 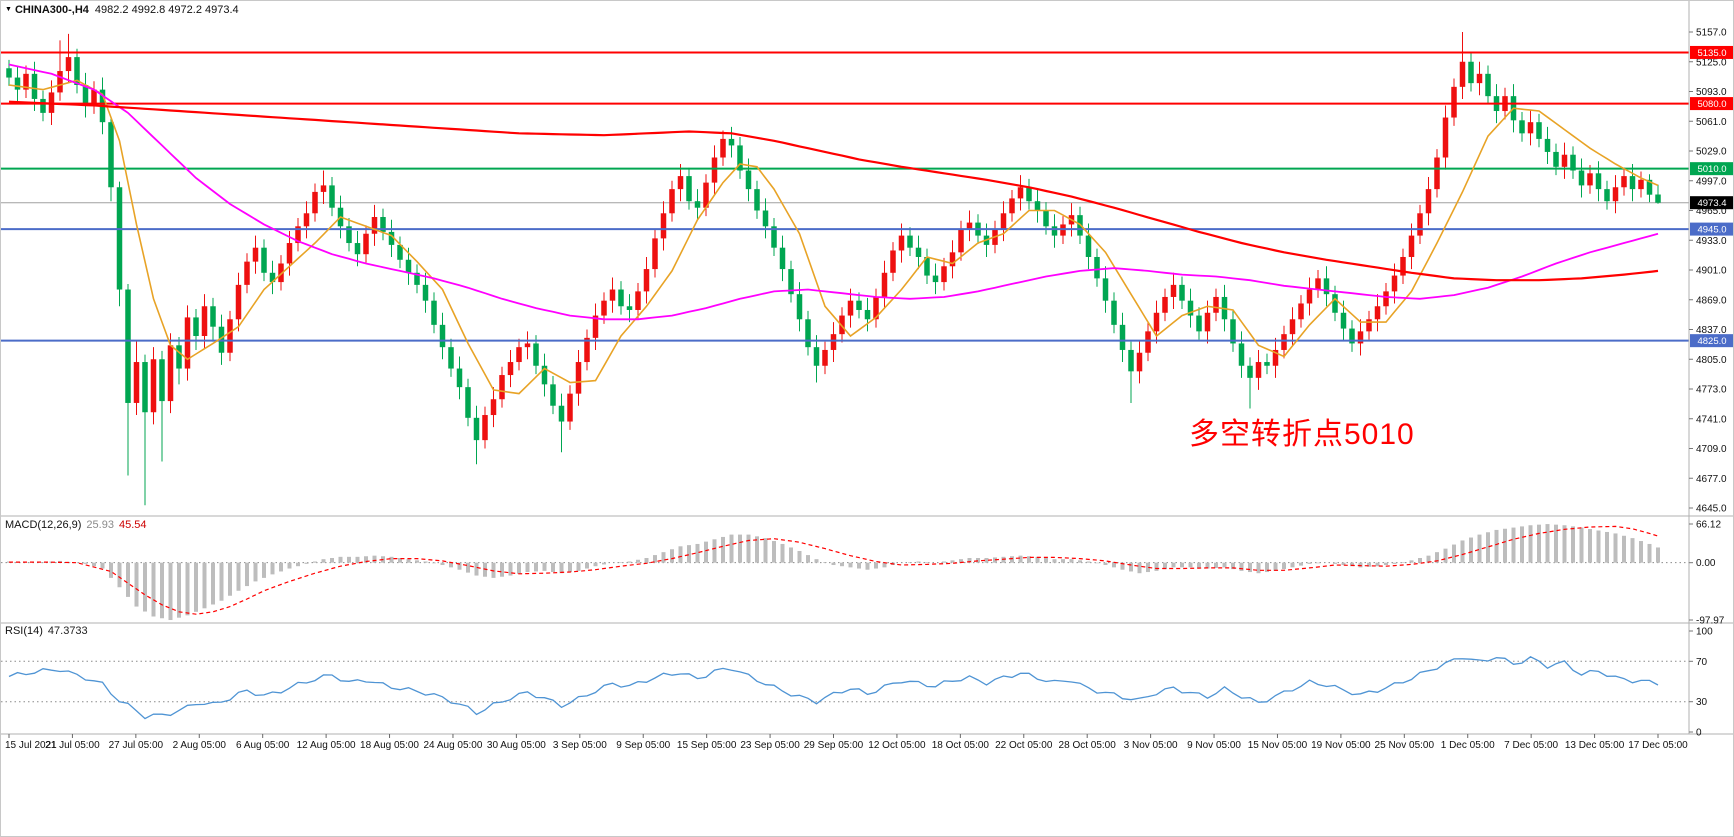 I want to click on time-tick-label: 6 Aug 05:00, so click(x=263, y=745).